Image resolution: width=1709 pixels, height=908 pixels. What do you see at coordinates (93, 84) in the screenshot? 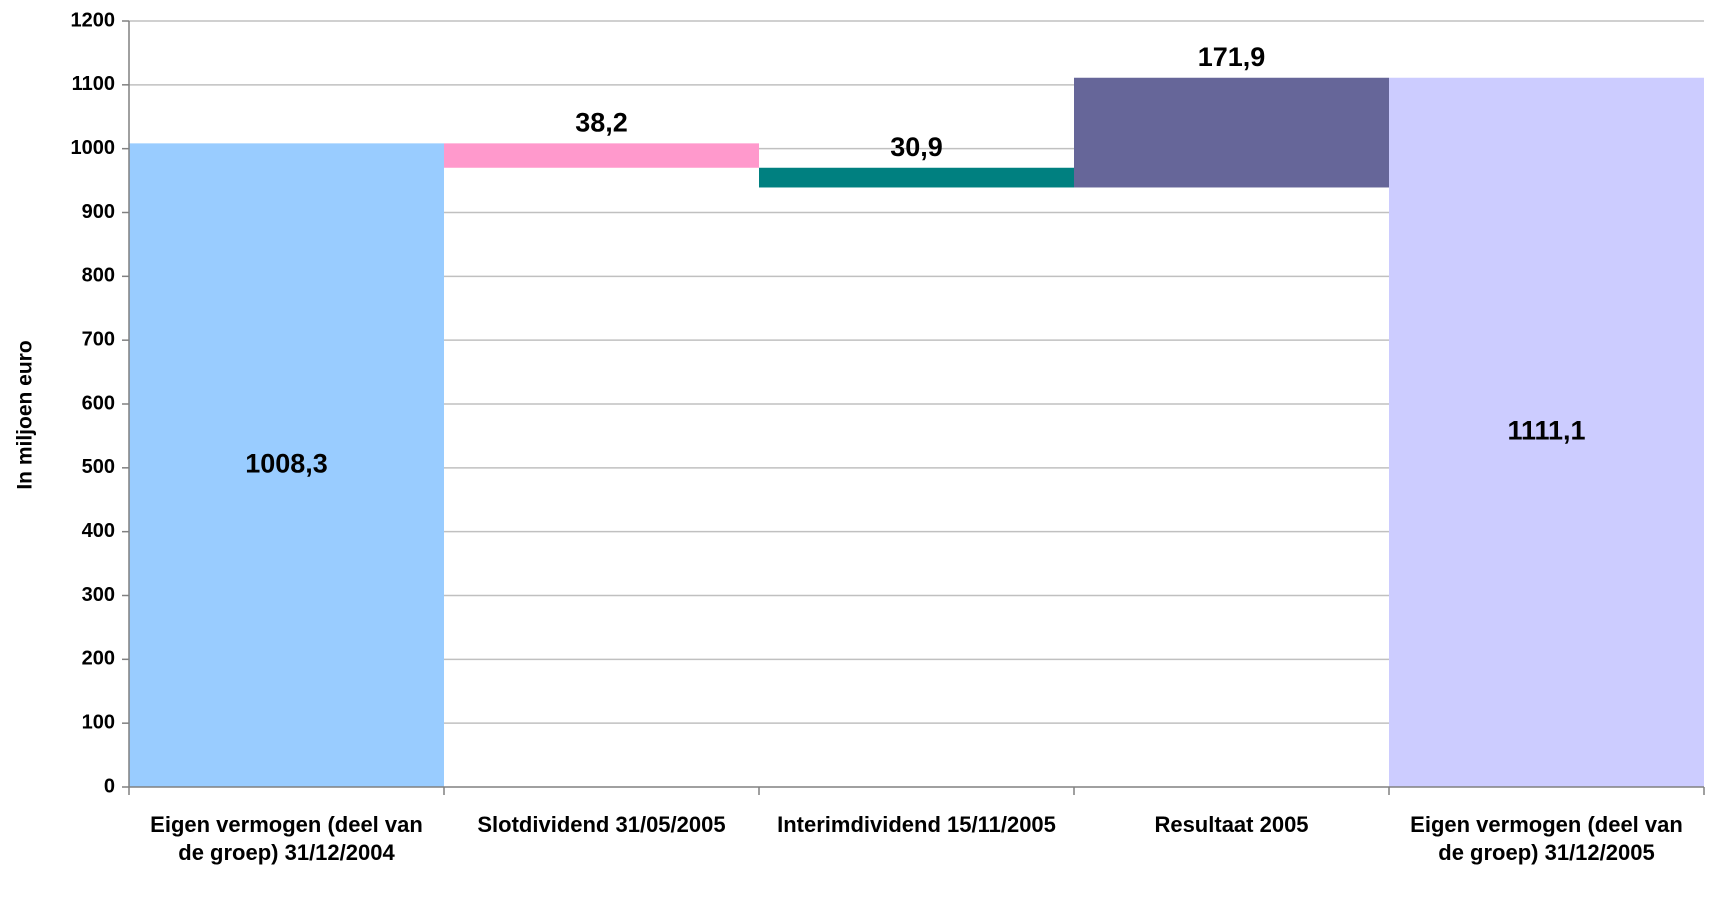
I see `y-tick-label: 1100` at bounding box center [93, 84].